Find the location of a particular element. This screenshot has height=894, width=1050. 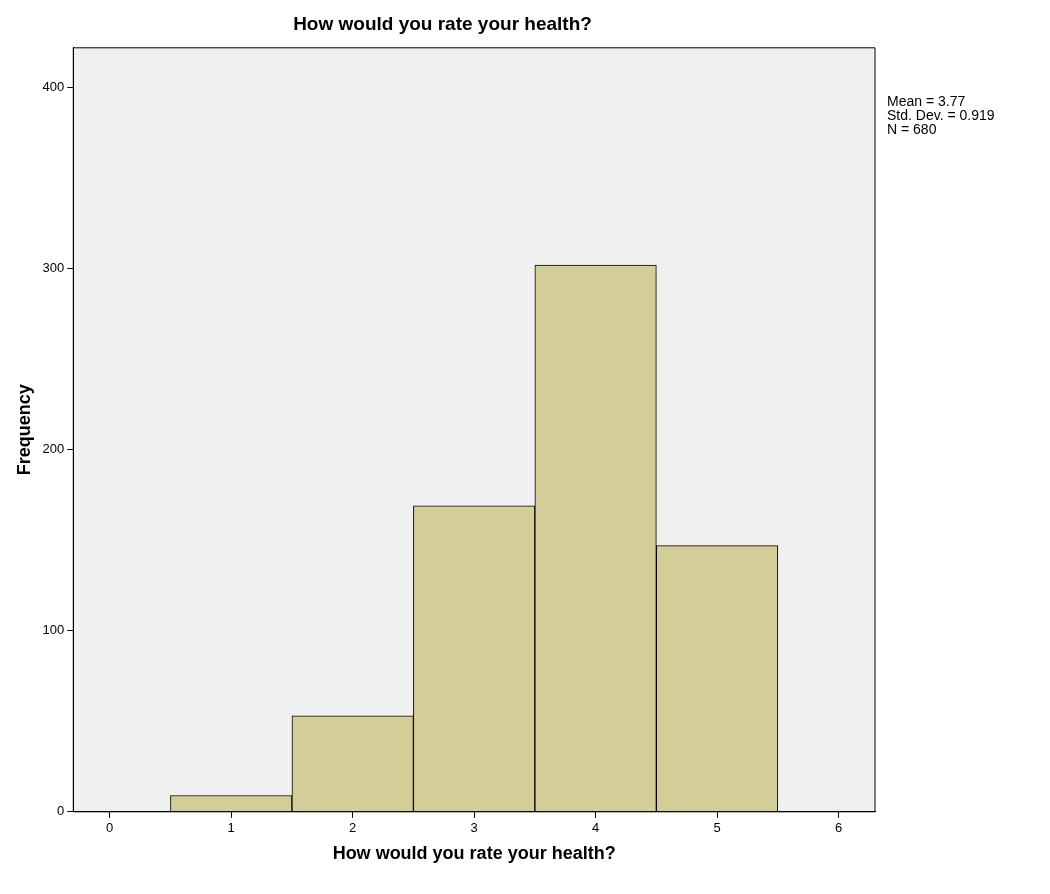

y-axis-title: Frequency is located at coordinates (23, 430).